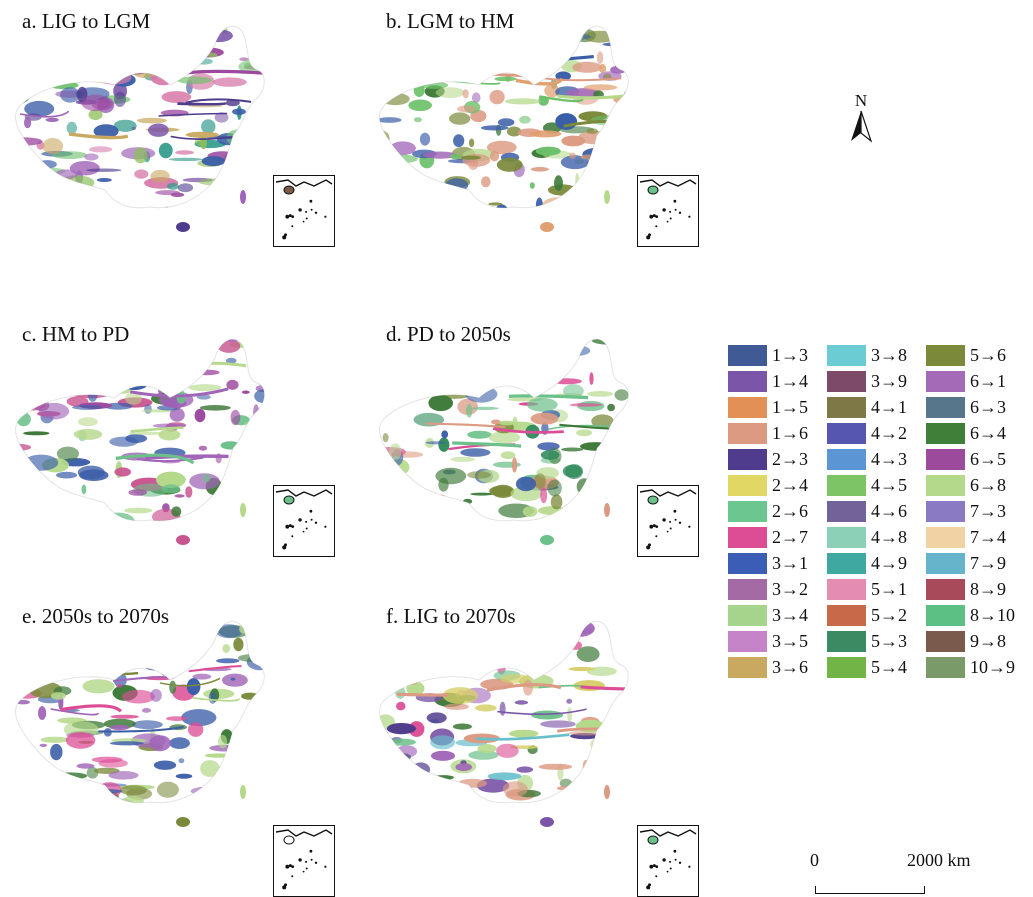  I want to click on inset-coast, so click(668, 183).